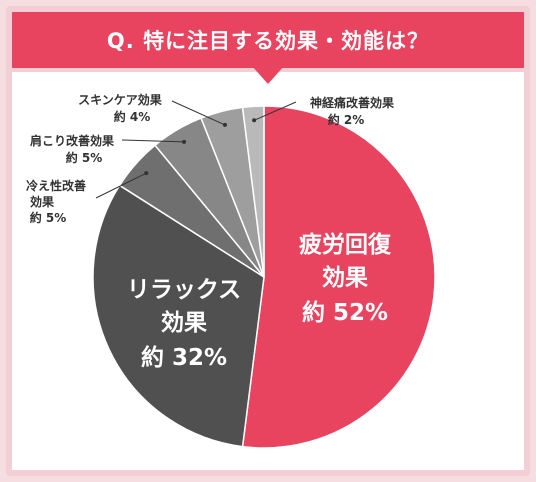  Describe the element at coordinates (268, 75) in the screenshot. I see `banner-pointer` at that location.